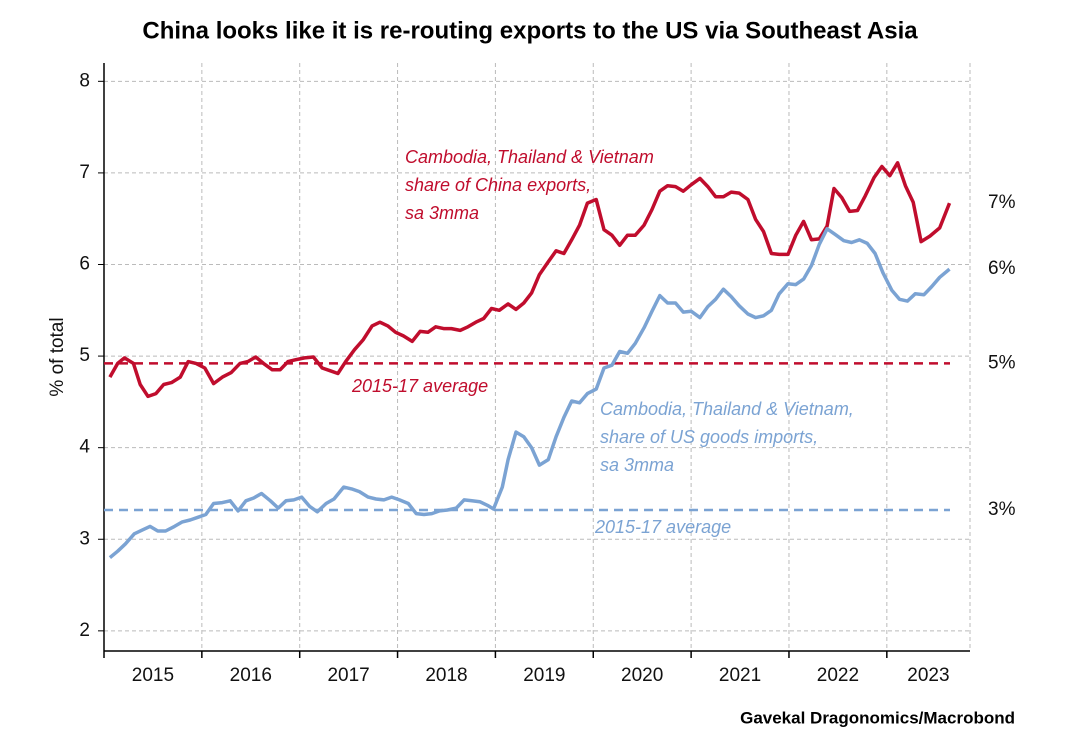 This screenshot has width=1072, height=737. What do you see at coordinates (1002, 362) in the screenshot?
I see `reference-value-label: 5%` at bounding box center [1002, 362].